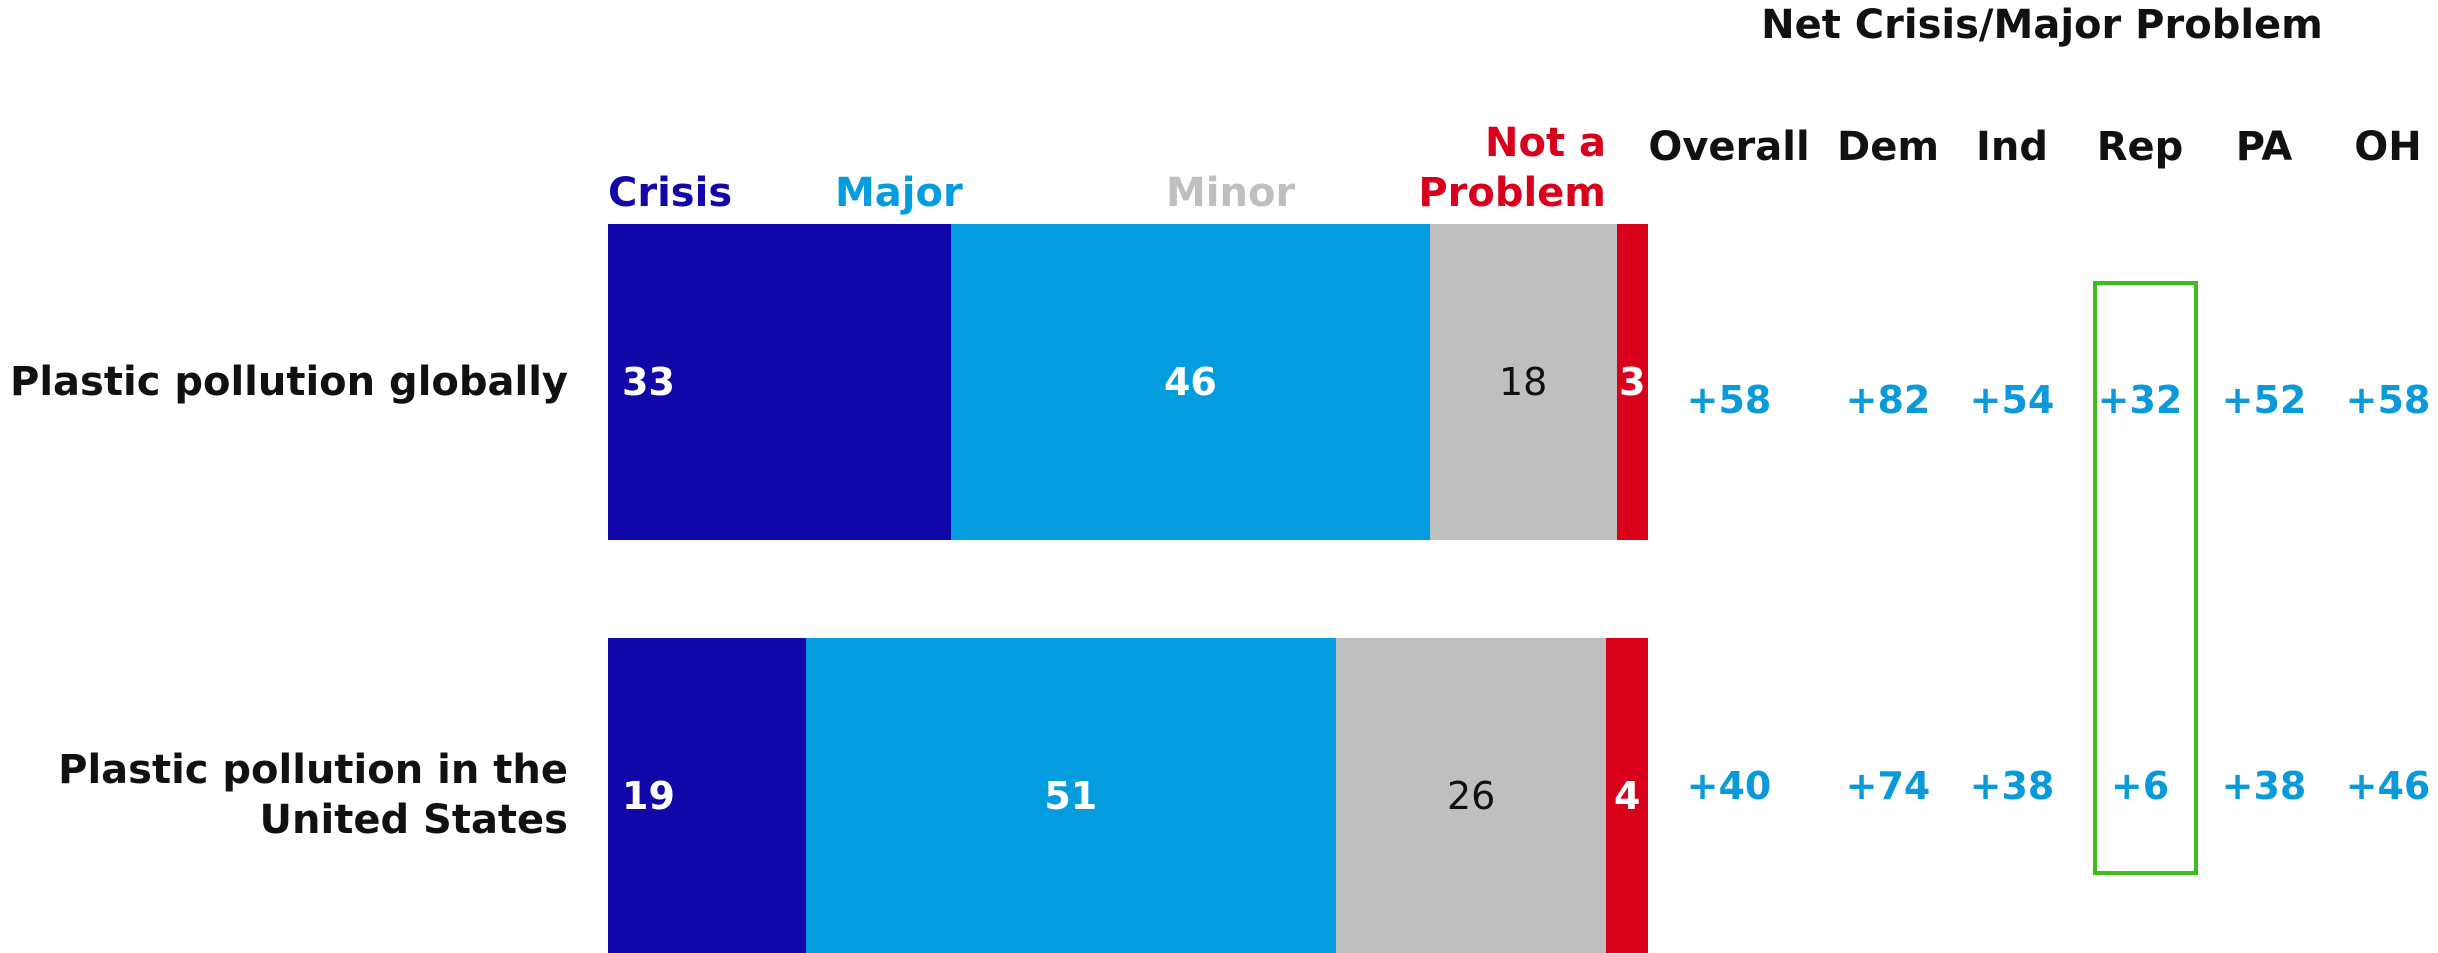 The width and height of the screenshot is (2438, 953). Describe the element at coordinates (648, 382) in the screenshot. I see `value-label: 33` at that location.